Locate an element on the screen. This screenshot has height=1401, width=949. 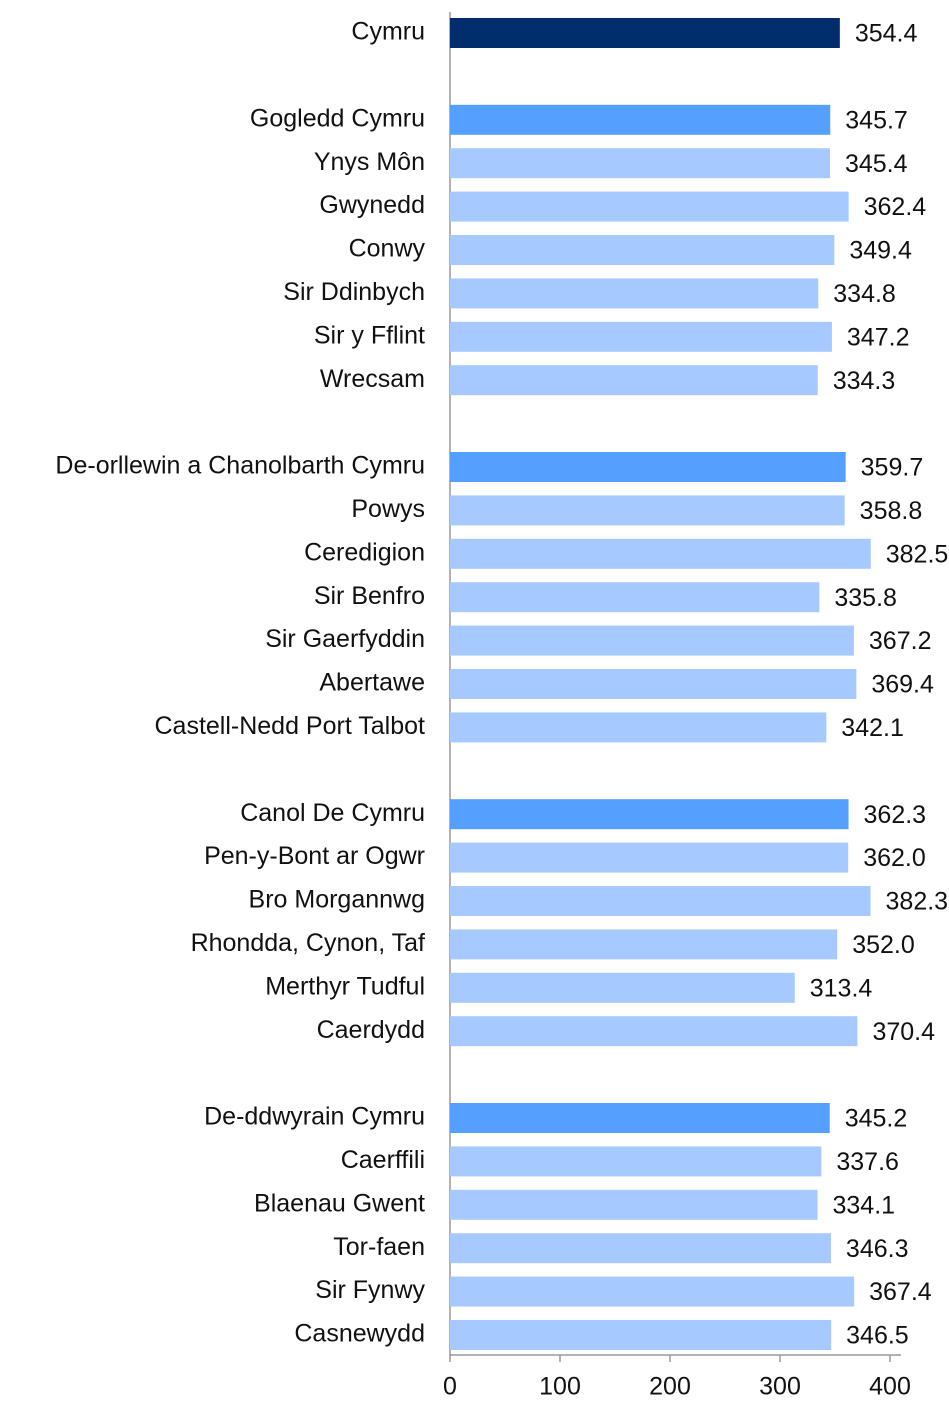
value-label: 342.1 is located at coordinates (872, 728).